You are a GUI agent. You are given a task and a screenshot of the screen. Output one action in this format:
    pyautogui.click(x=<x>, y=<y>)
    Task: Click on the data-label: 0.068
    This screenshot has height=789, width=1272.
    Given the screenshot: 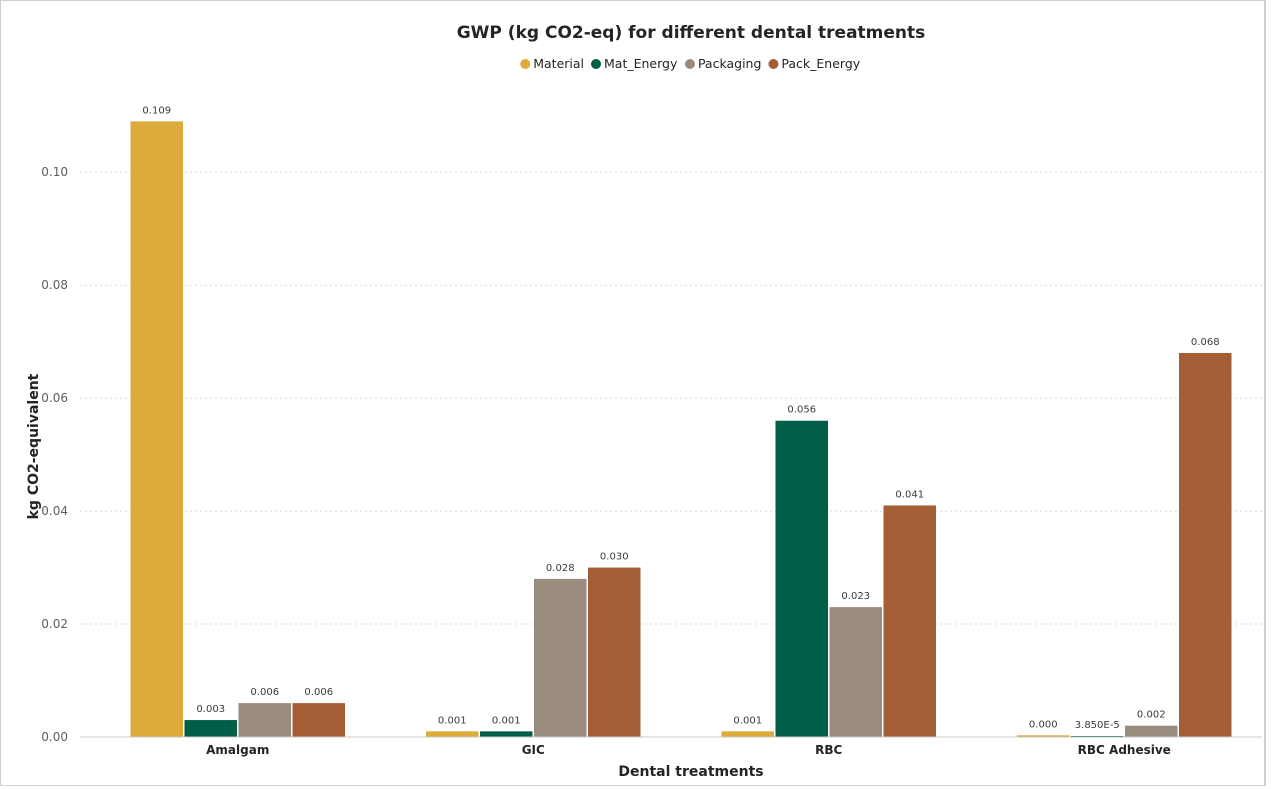 What is the action you would take?
    pyautogui.click(x=1205, y=342)
    